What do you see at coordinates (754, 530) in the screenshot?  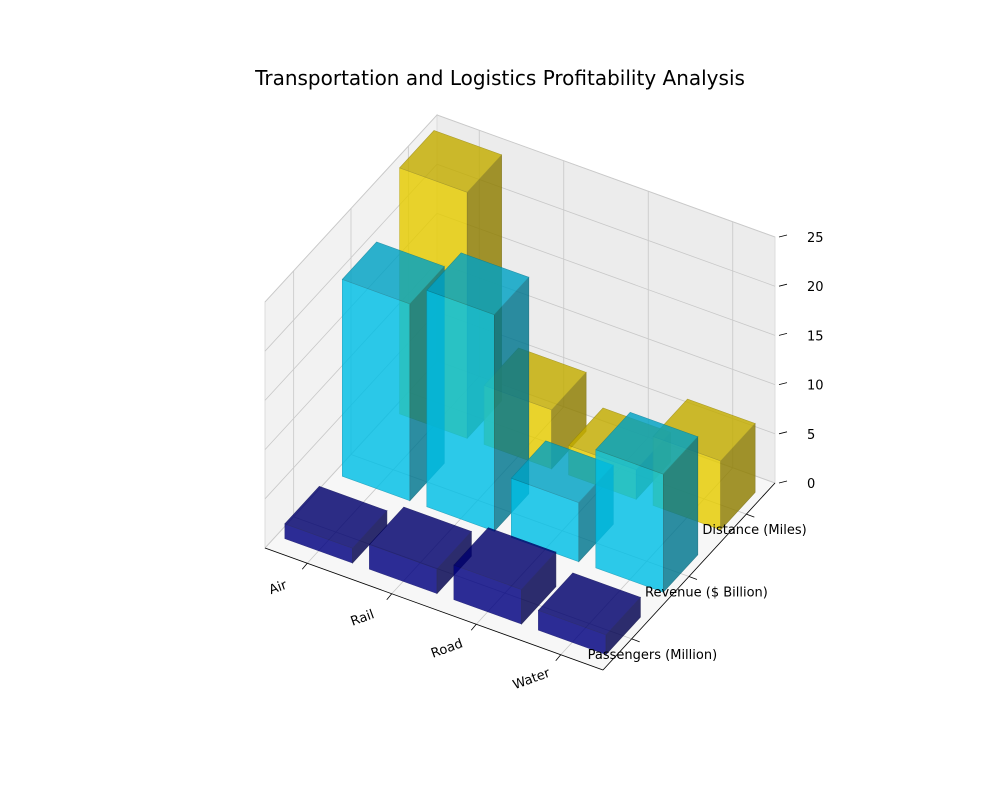 I see `y-tick-label: Distance (Miles)` at bounding box center [754, 530].